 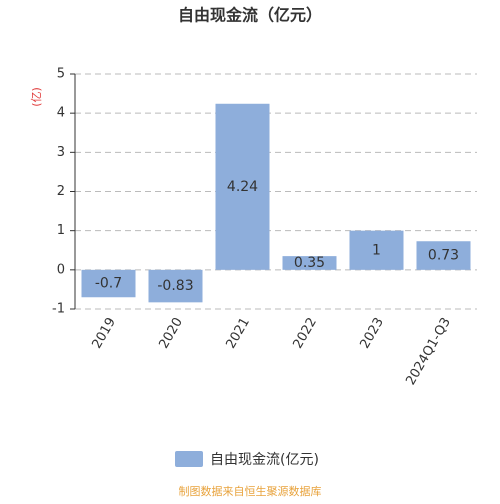 I want to click on data-label: 0.73, so click(x=443, y=256).